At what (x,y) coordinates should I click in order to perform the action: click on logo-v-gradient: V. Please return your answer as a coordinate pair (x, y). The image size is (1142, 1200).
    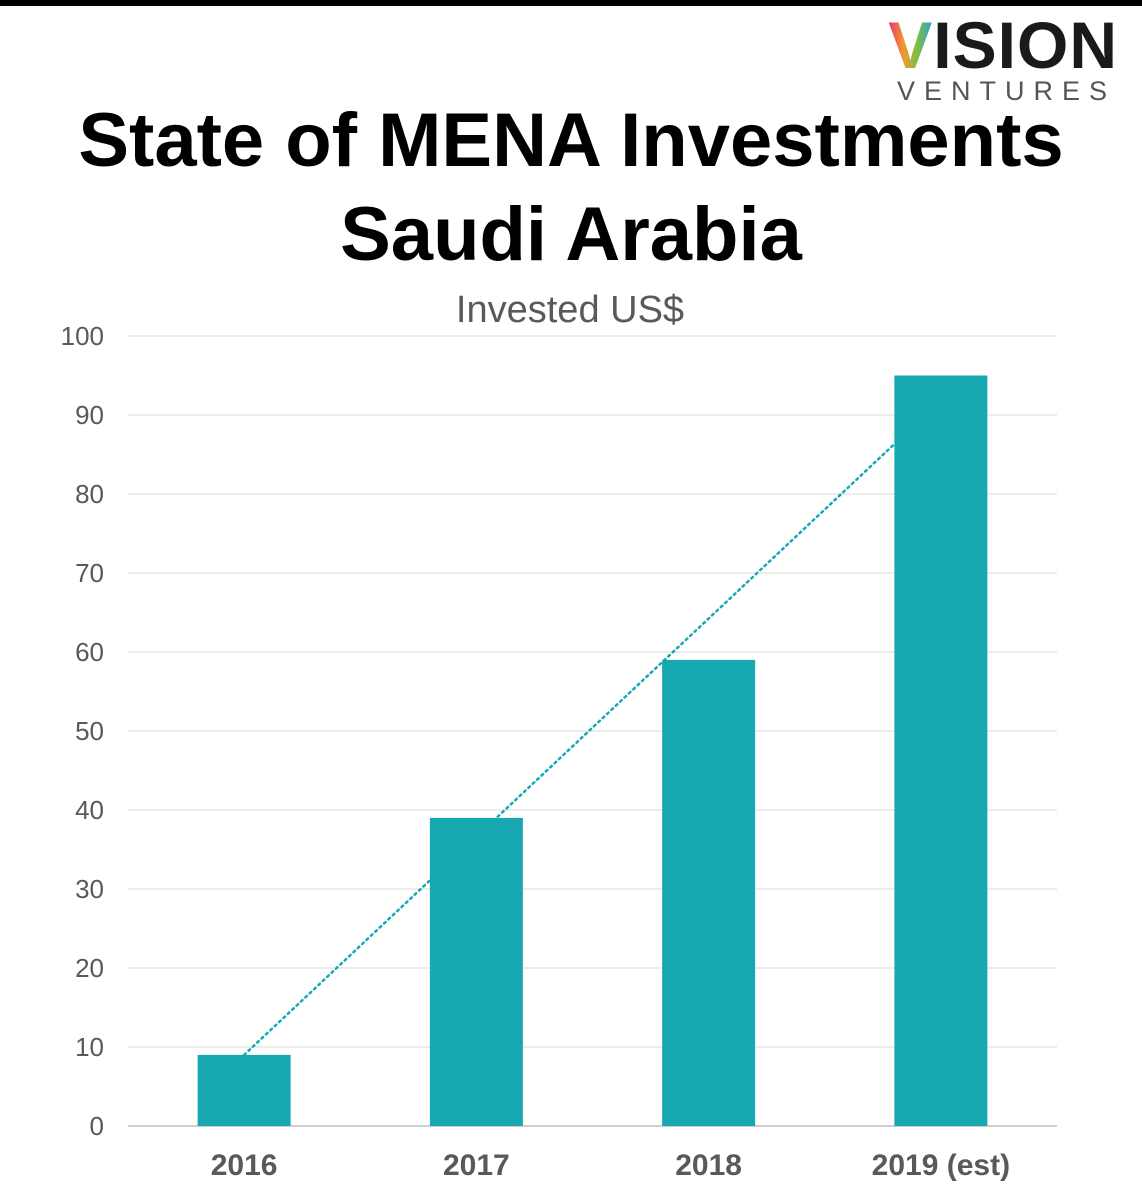
    Looking at the image, I should click on (911, 45).